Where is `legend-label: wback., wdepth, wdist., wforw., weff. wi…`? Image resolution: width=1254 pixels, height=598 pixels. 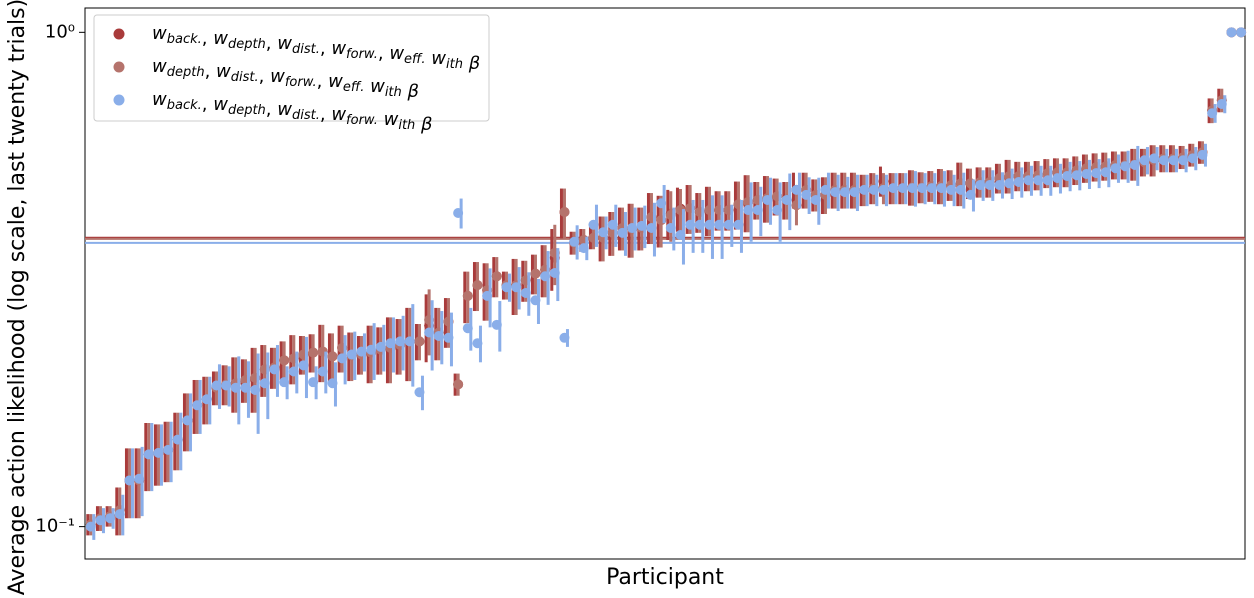 legend-label: wback., wdepth, wdist., wforw., weff. wi… is located at coordinates (316, 48).